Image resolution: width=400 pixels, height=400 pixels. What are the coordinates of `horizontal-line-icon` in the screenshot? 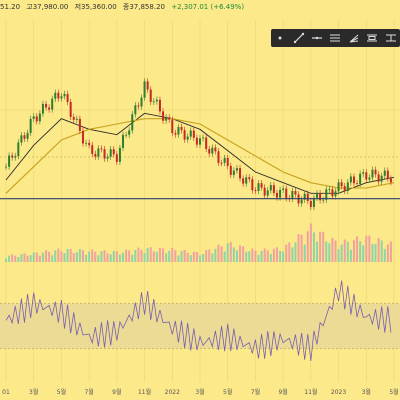 It's located at (317, 38).